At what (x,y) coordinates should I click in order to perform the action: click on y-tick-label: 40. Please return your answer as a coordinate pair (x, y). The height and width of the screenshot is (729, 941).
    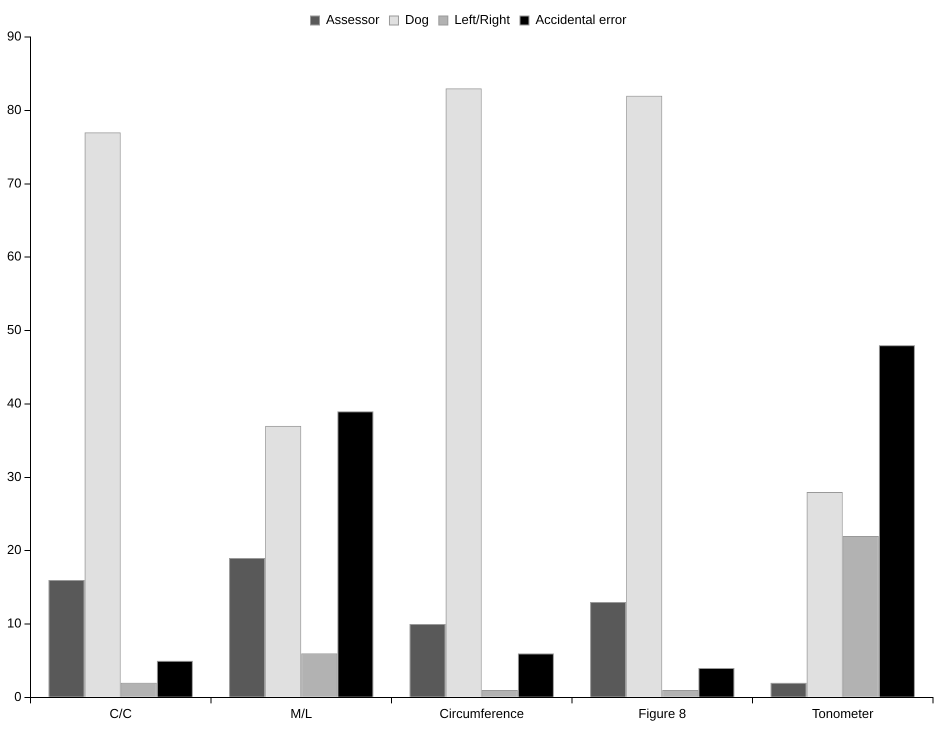
    Looking at the image, I should click on (14, 402).